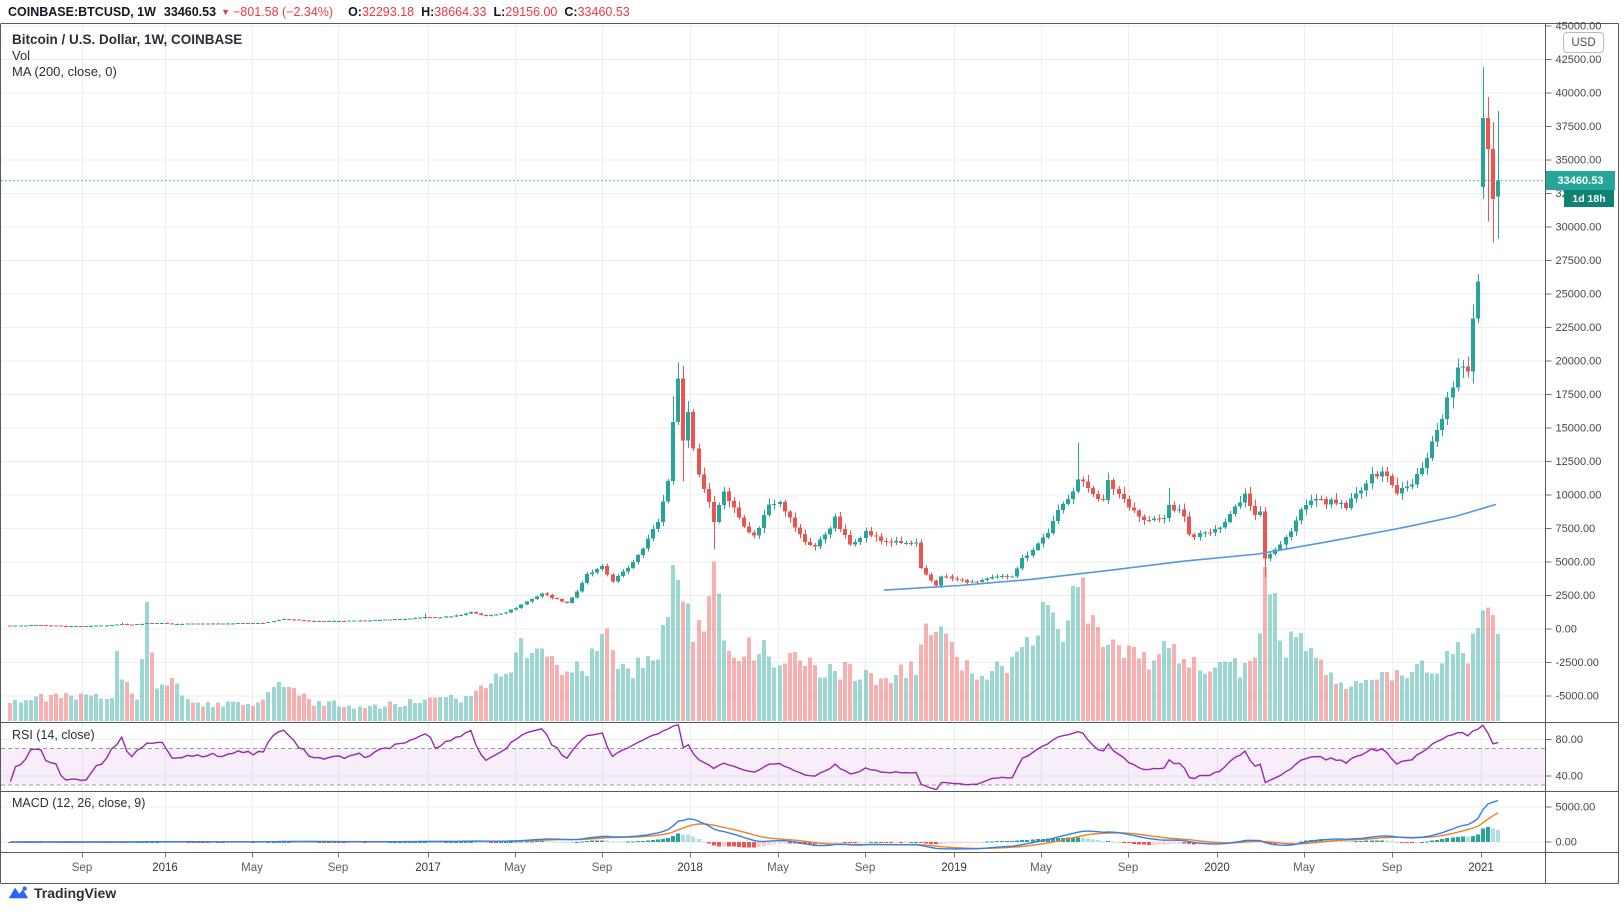  What do you see at coordinates (18, 892) in the screenshot?
I see `tradingview-logo-icon` at bounding box center [18, 892].